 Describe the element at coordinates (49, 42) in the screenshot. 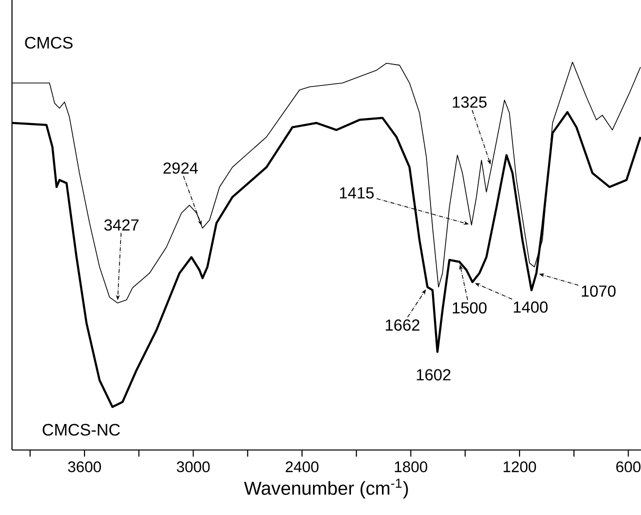

I see `text: CMCS` at that location.